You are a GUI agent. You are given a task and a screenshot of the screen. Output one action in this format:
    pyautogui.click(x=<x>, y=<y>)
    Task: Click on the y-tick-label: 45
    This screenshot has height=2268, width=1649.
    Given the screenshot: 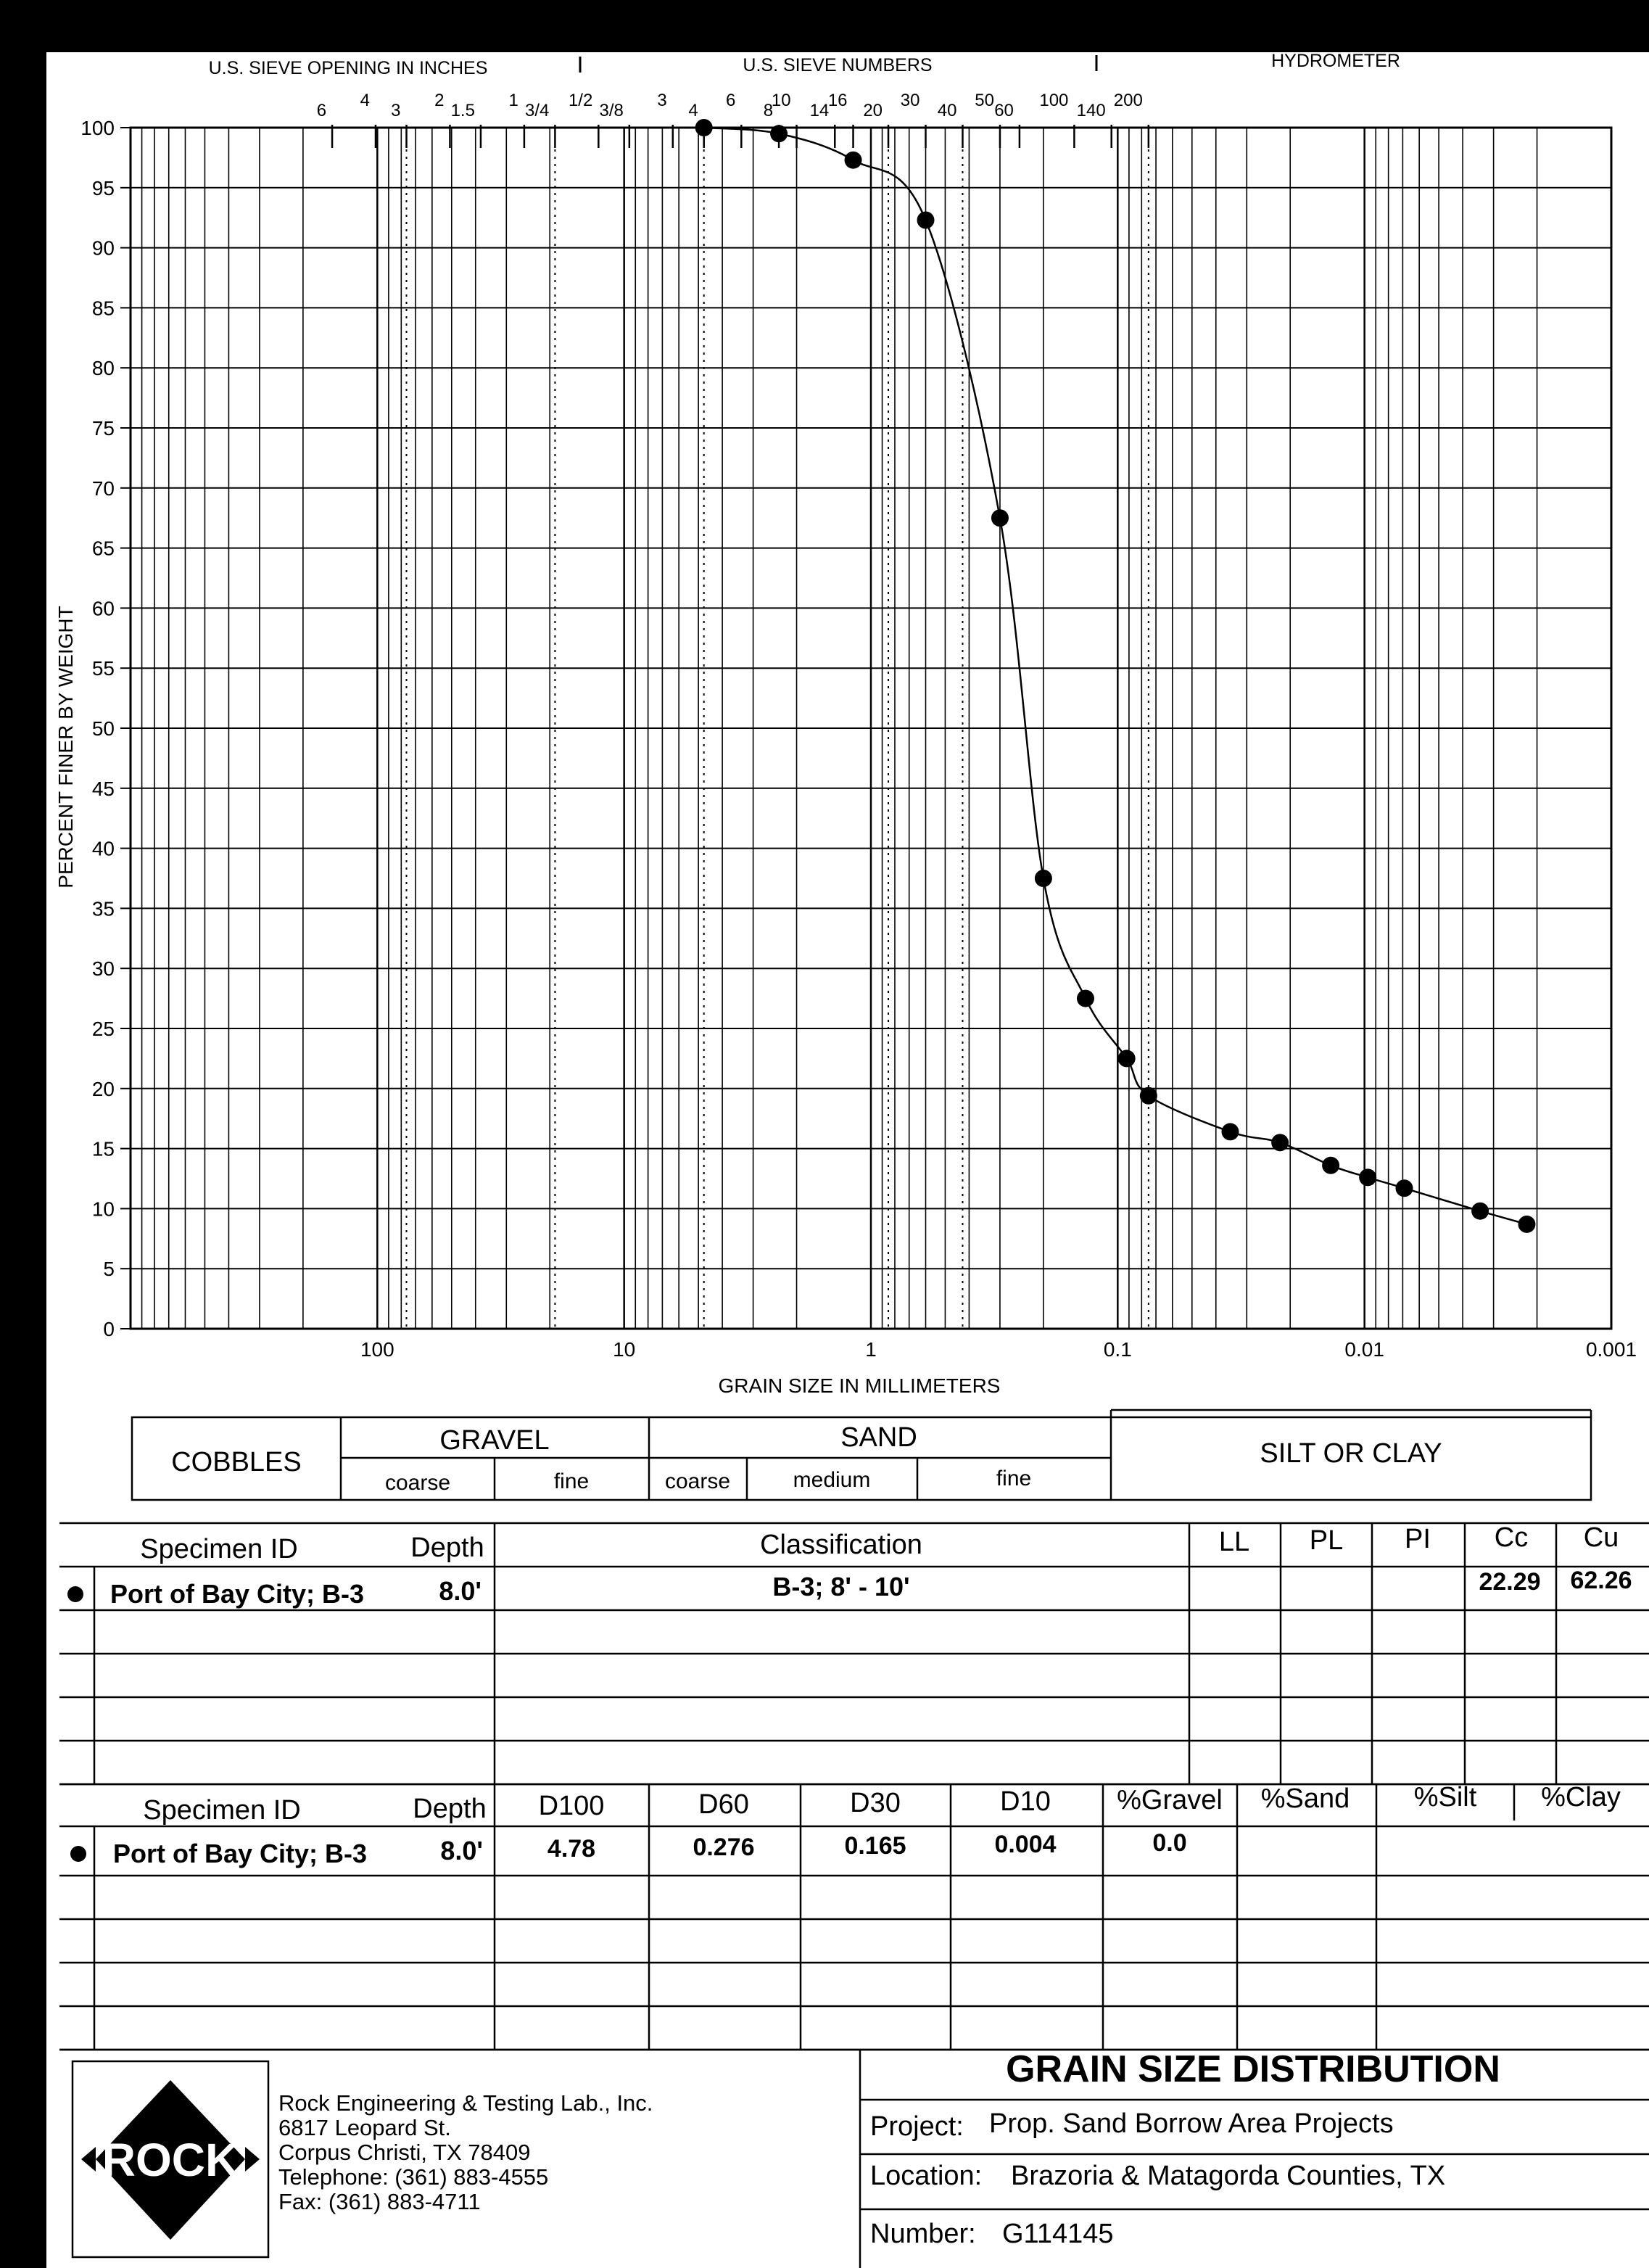 What is the action you would take?
    pyautogui.click(x=103, y=789)
    